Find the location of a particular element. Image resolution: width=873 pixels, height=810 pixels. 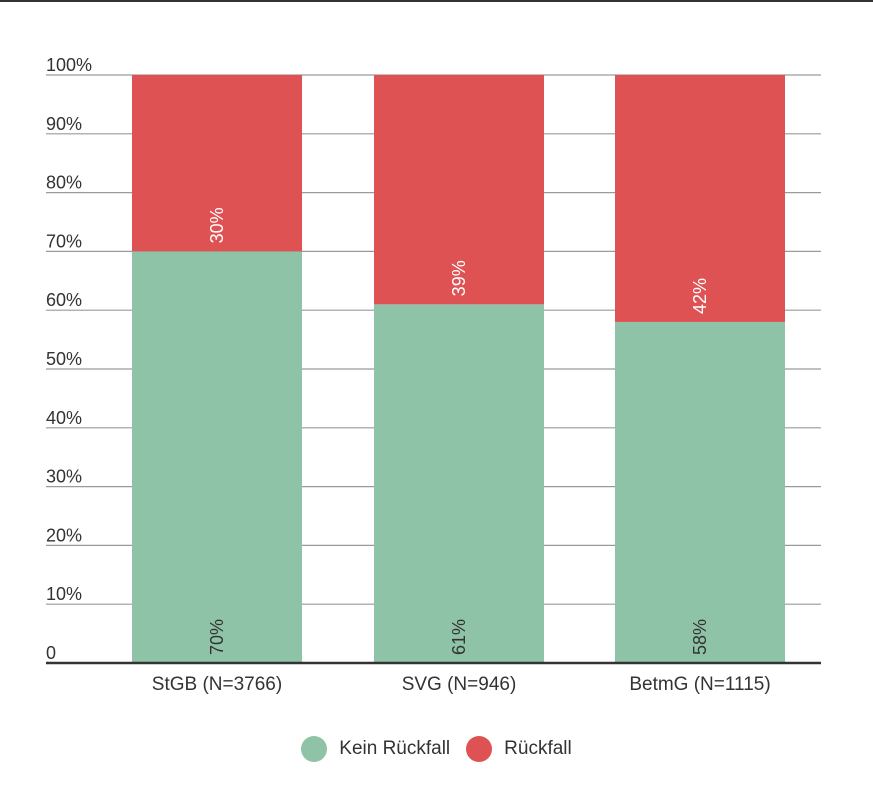

data-label: 70% is located at coordinates (217, 637).